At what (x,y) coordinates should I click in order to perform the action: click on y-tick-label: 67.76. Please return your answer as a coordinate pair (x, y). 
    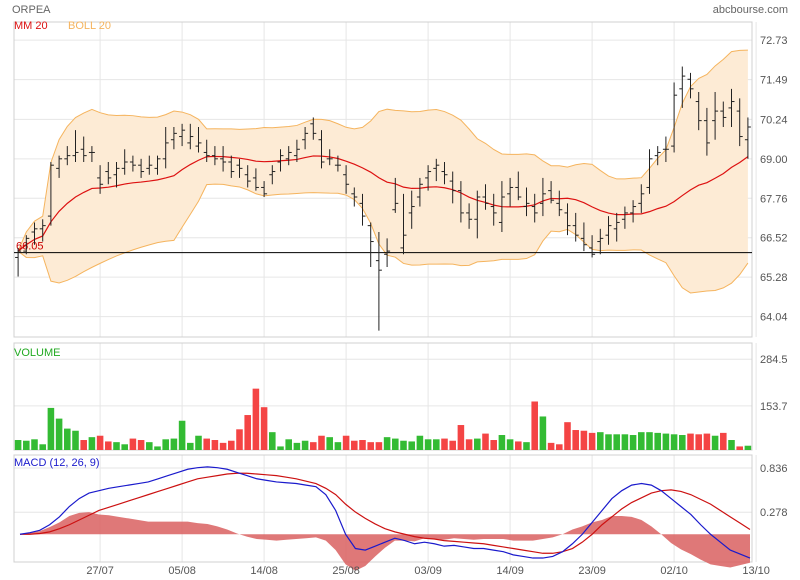
    Looking at the image, I should click on (774, 199).